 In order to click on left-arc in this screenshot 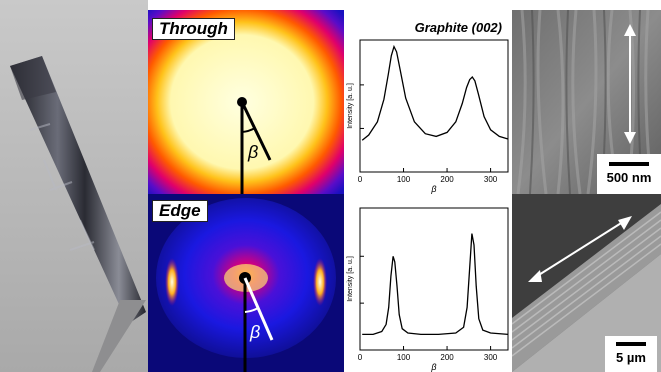, I will do `click(172, 282)`.